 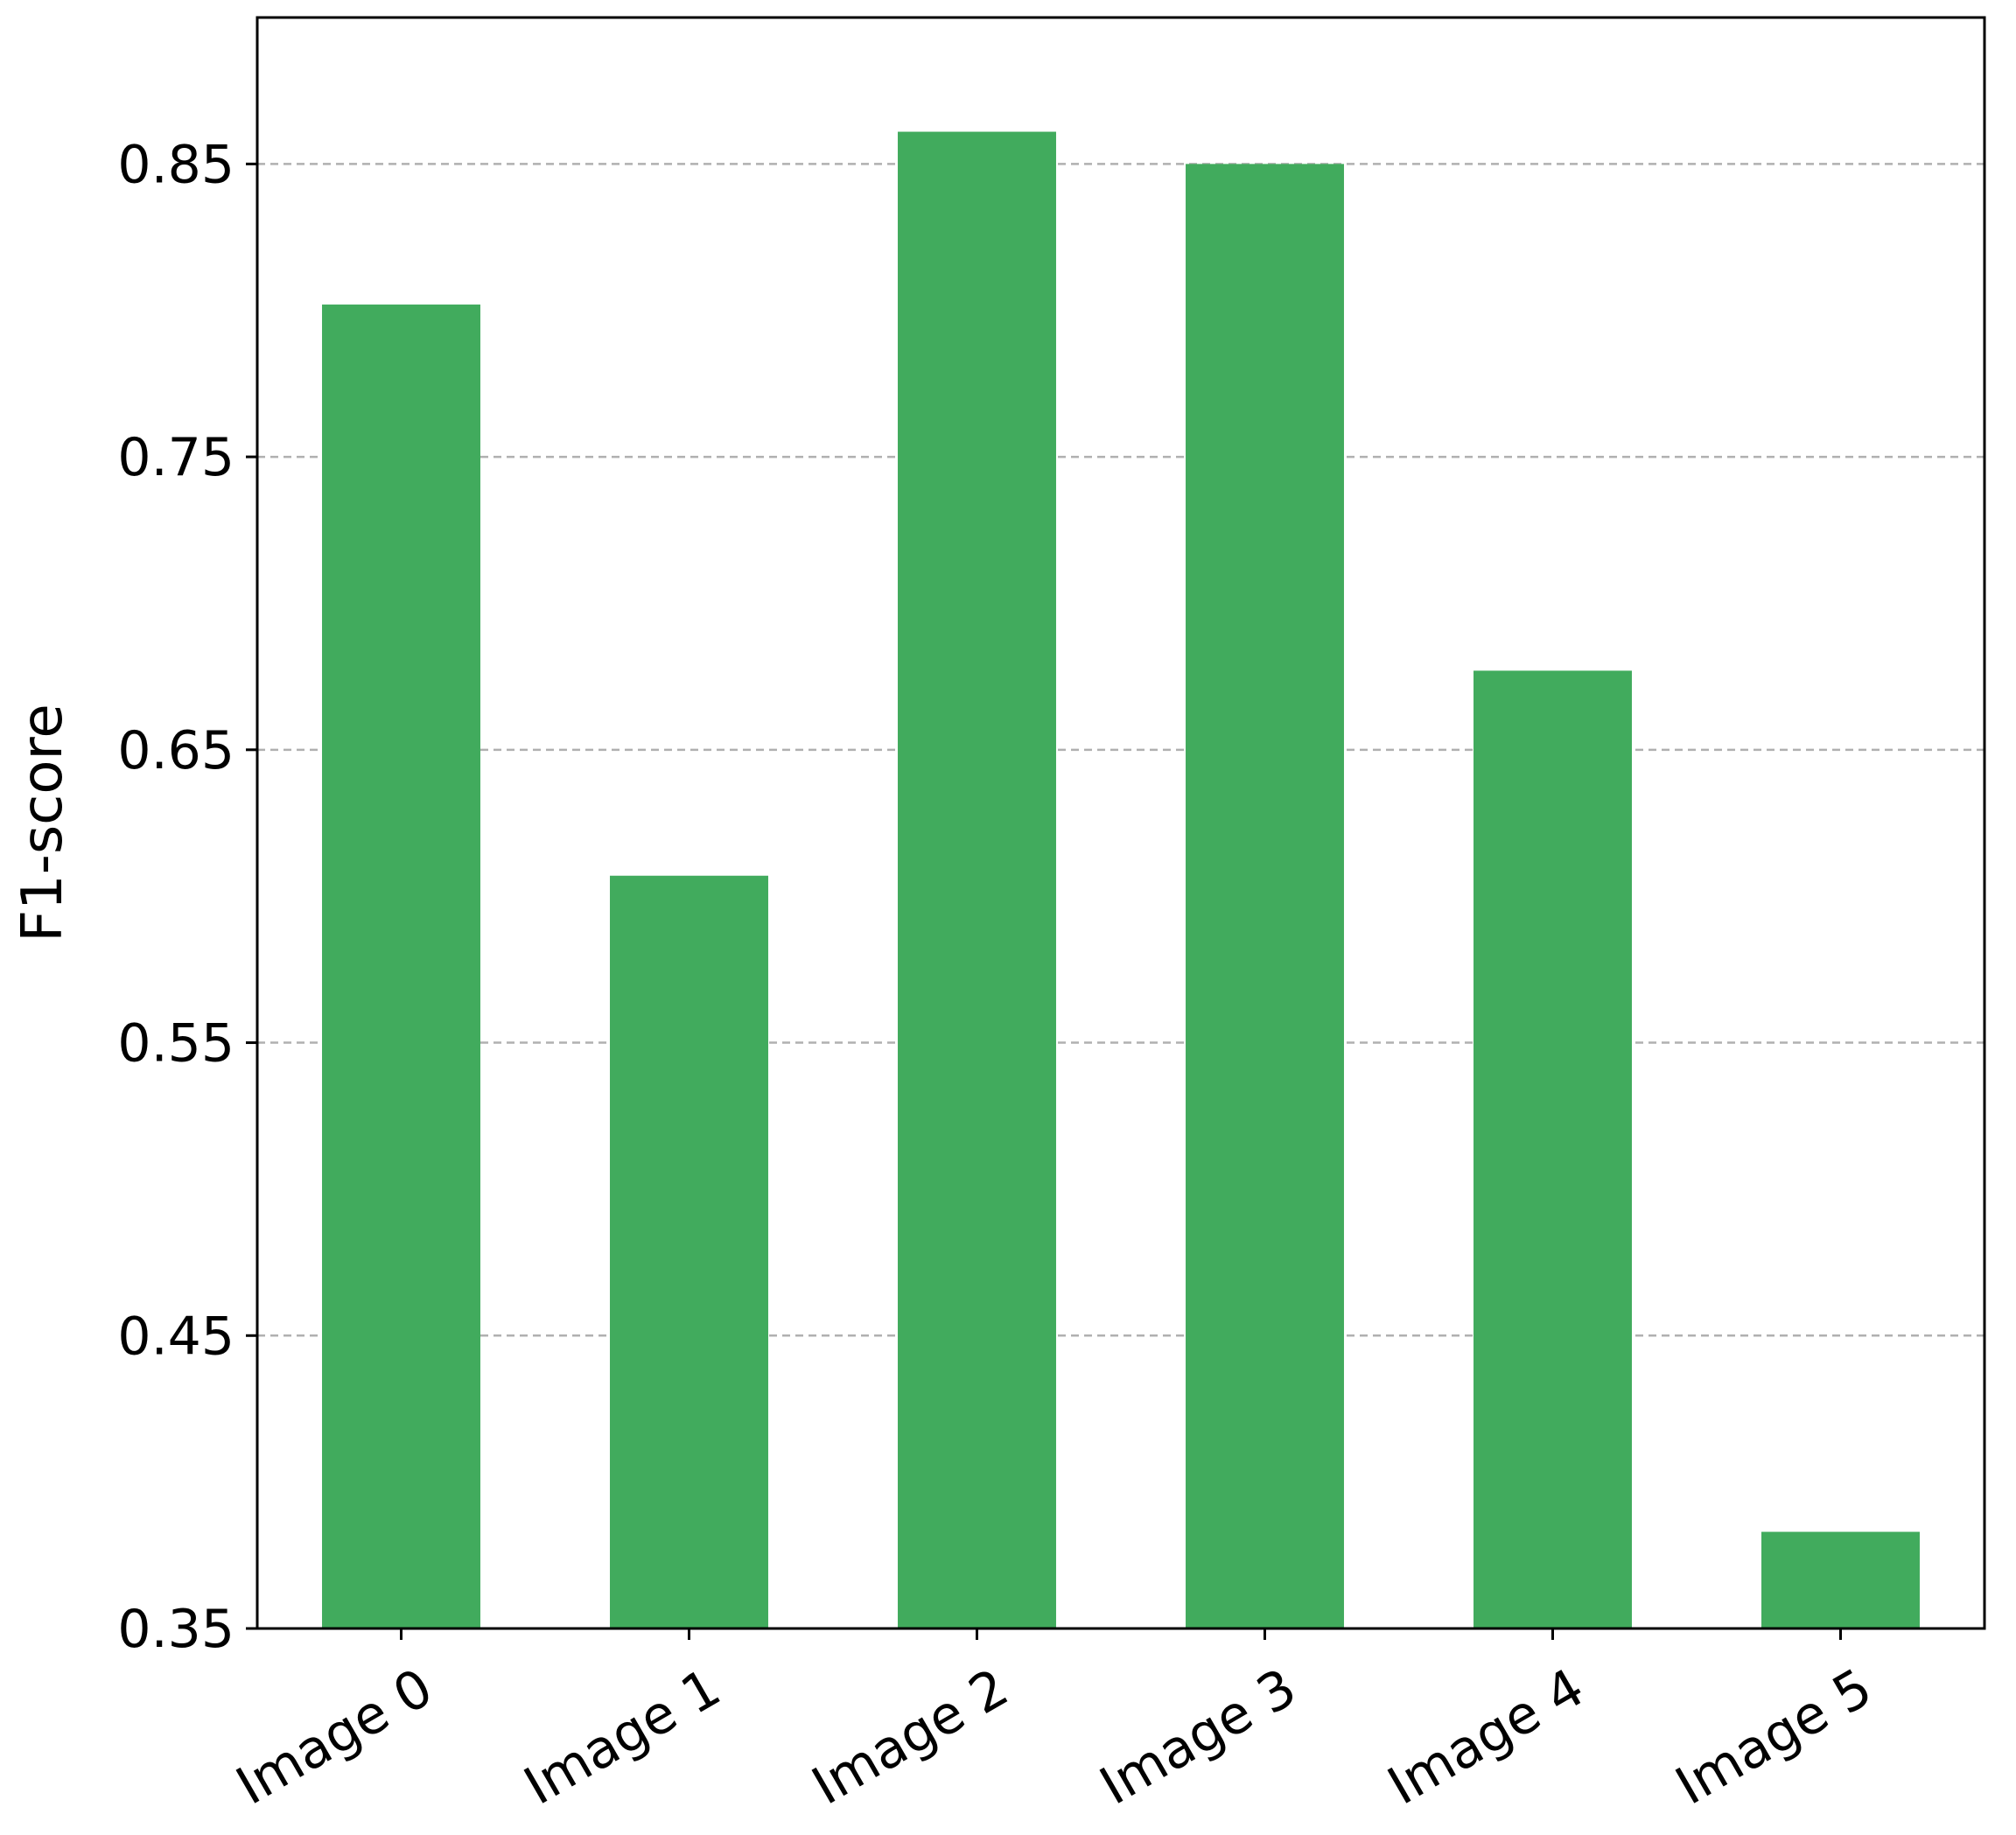 I want to click on y-tick-label: 0.65, so click(x=175, y=751).